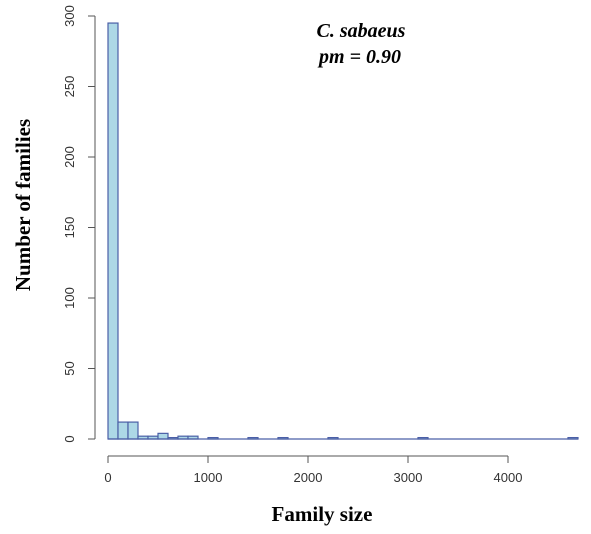  What do you see at coordinates (208, 477) in the screenshot?
I see `x-tick-label-1000: 1000` at bounding box center [208, 477].